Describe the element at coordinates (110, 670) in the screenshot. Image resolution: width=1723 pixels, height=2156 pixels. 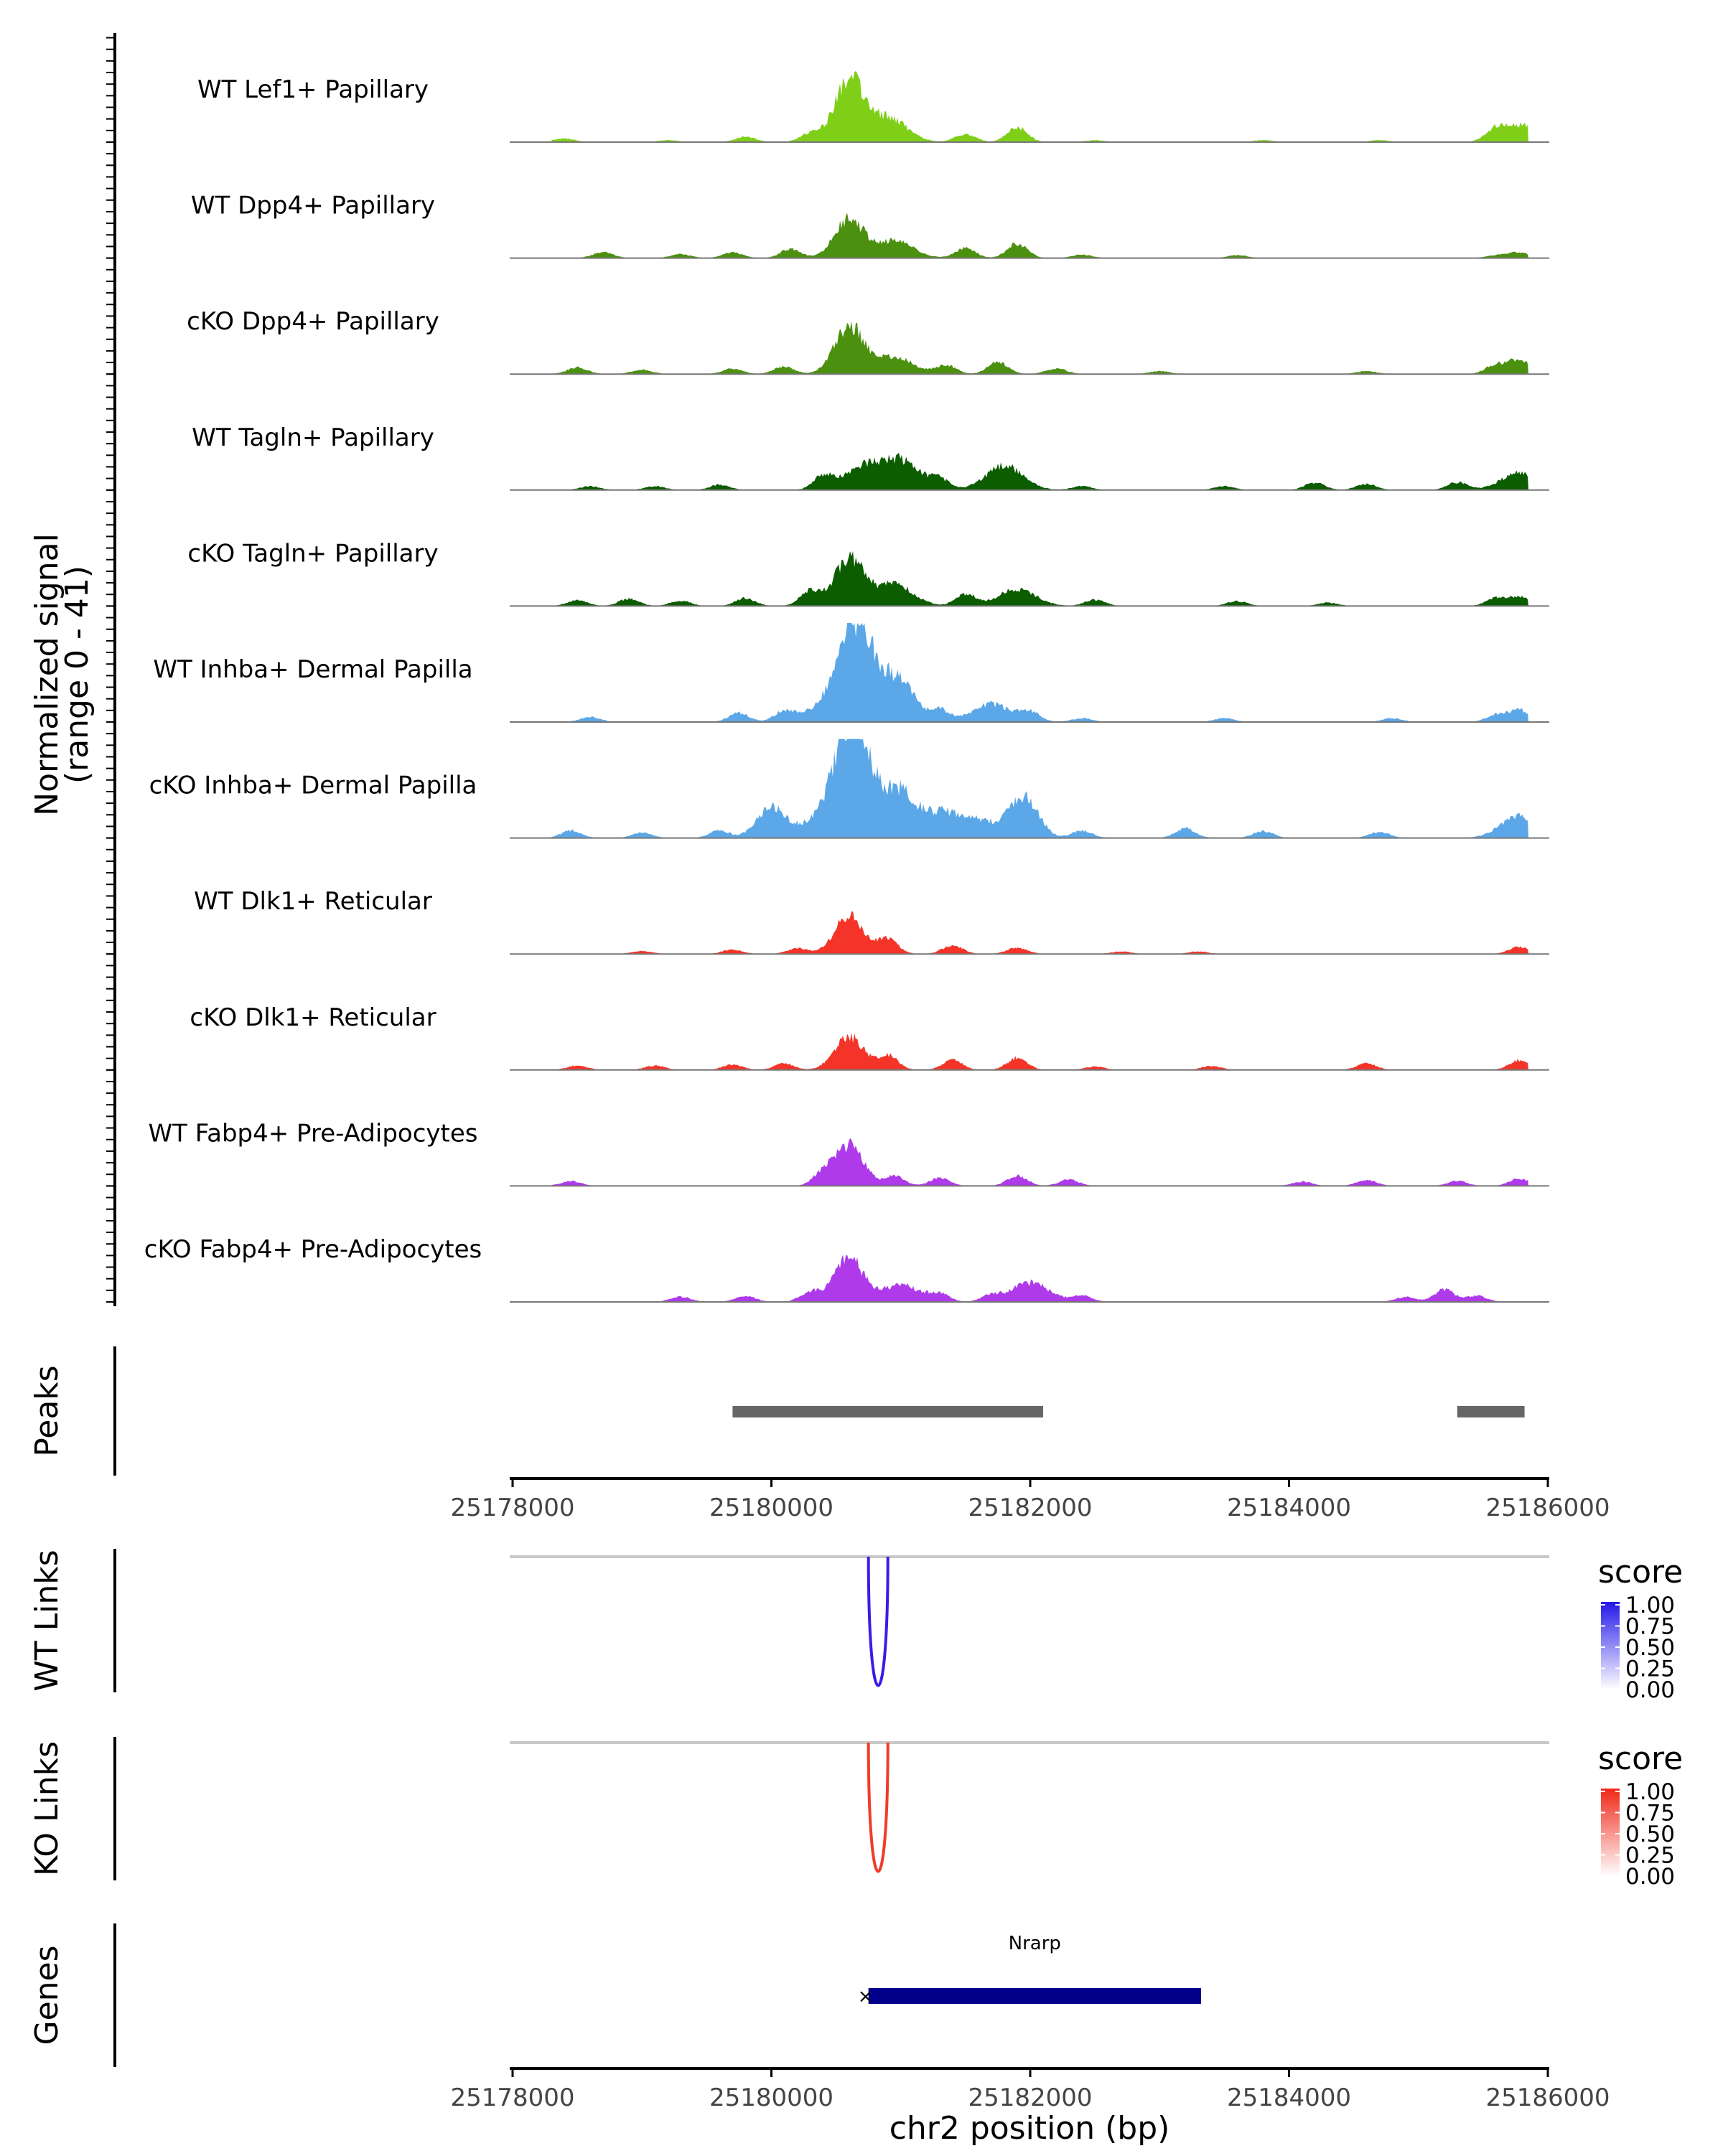
I see `coverage-y-ticks` at that location.